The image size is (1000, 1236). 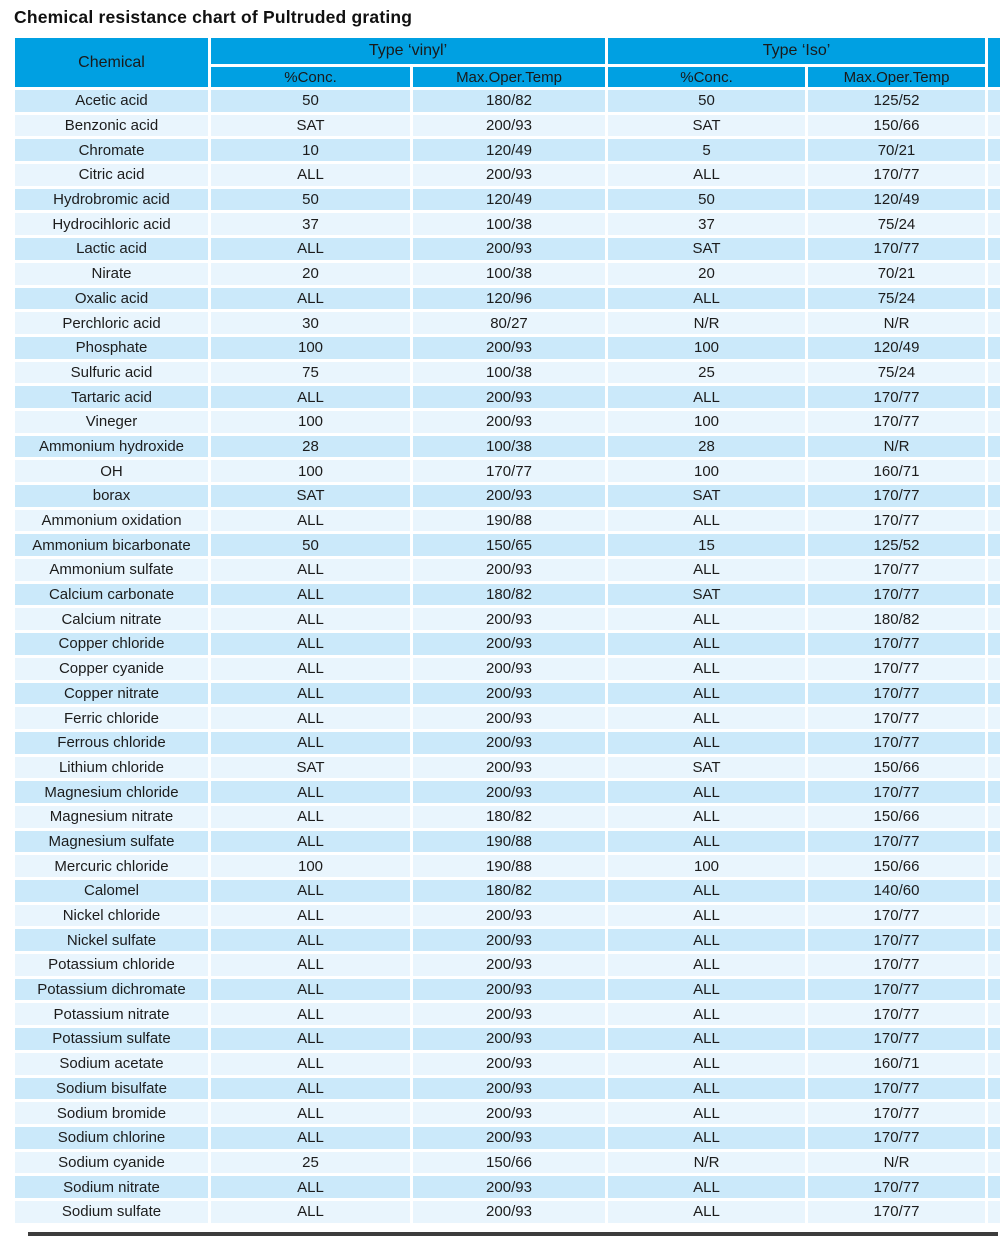 I want to click on table-row: Sodium acetate ALL 200/93 ALL 160/71, so click(x=507, y=1063).